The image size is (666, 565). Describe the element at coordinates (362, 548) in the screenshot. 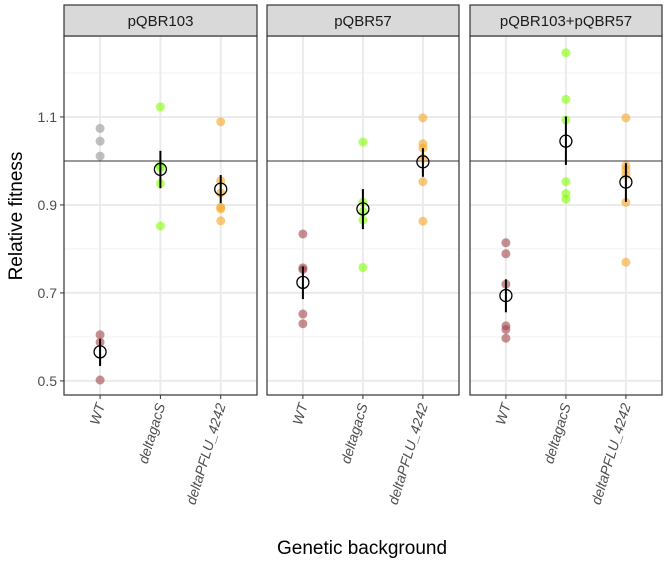

I see `x-axis-title: Genetic background` at that location.